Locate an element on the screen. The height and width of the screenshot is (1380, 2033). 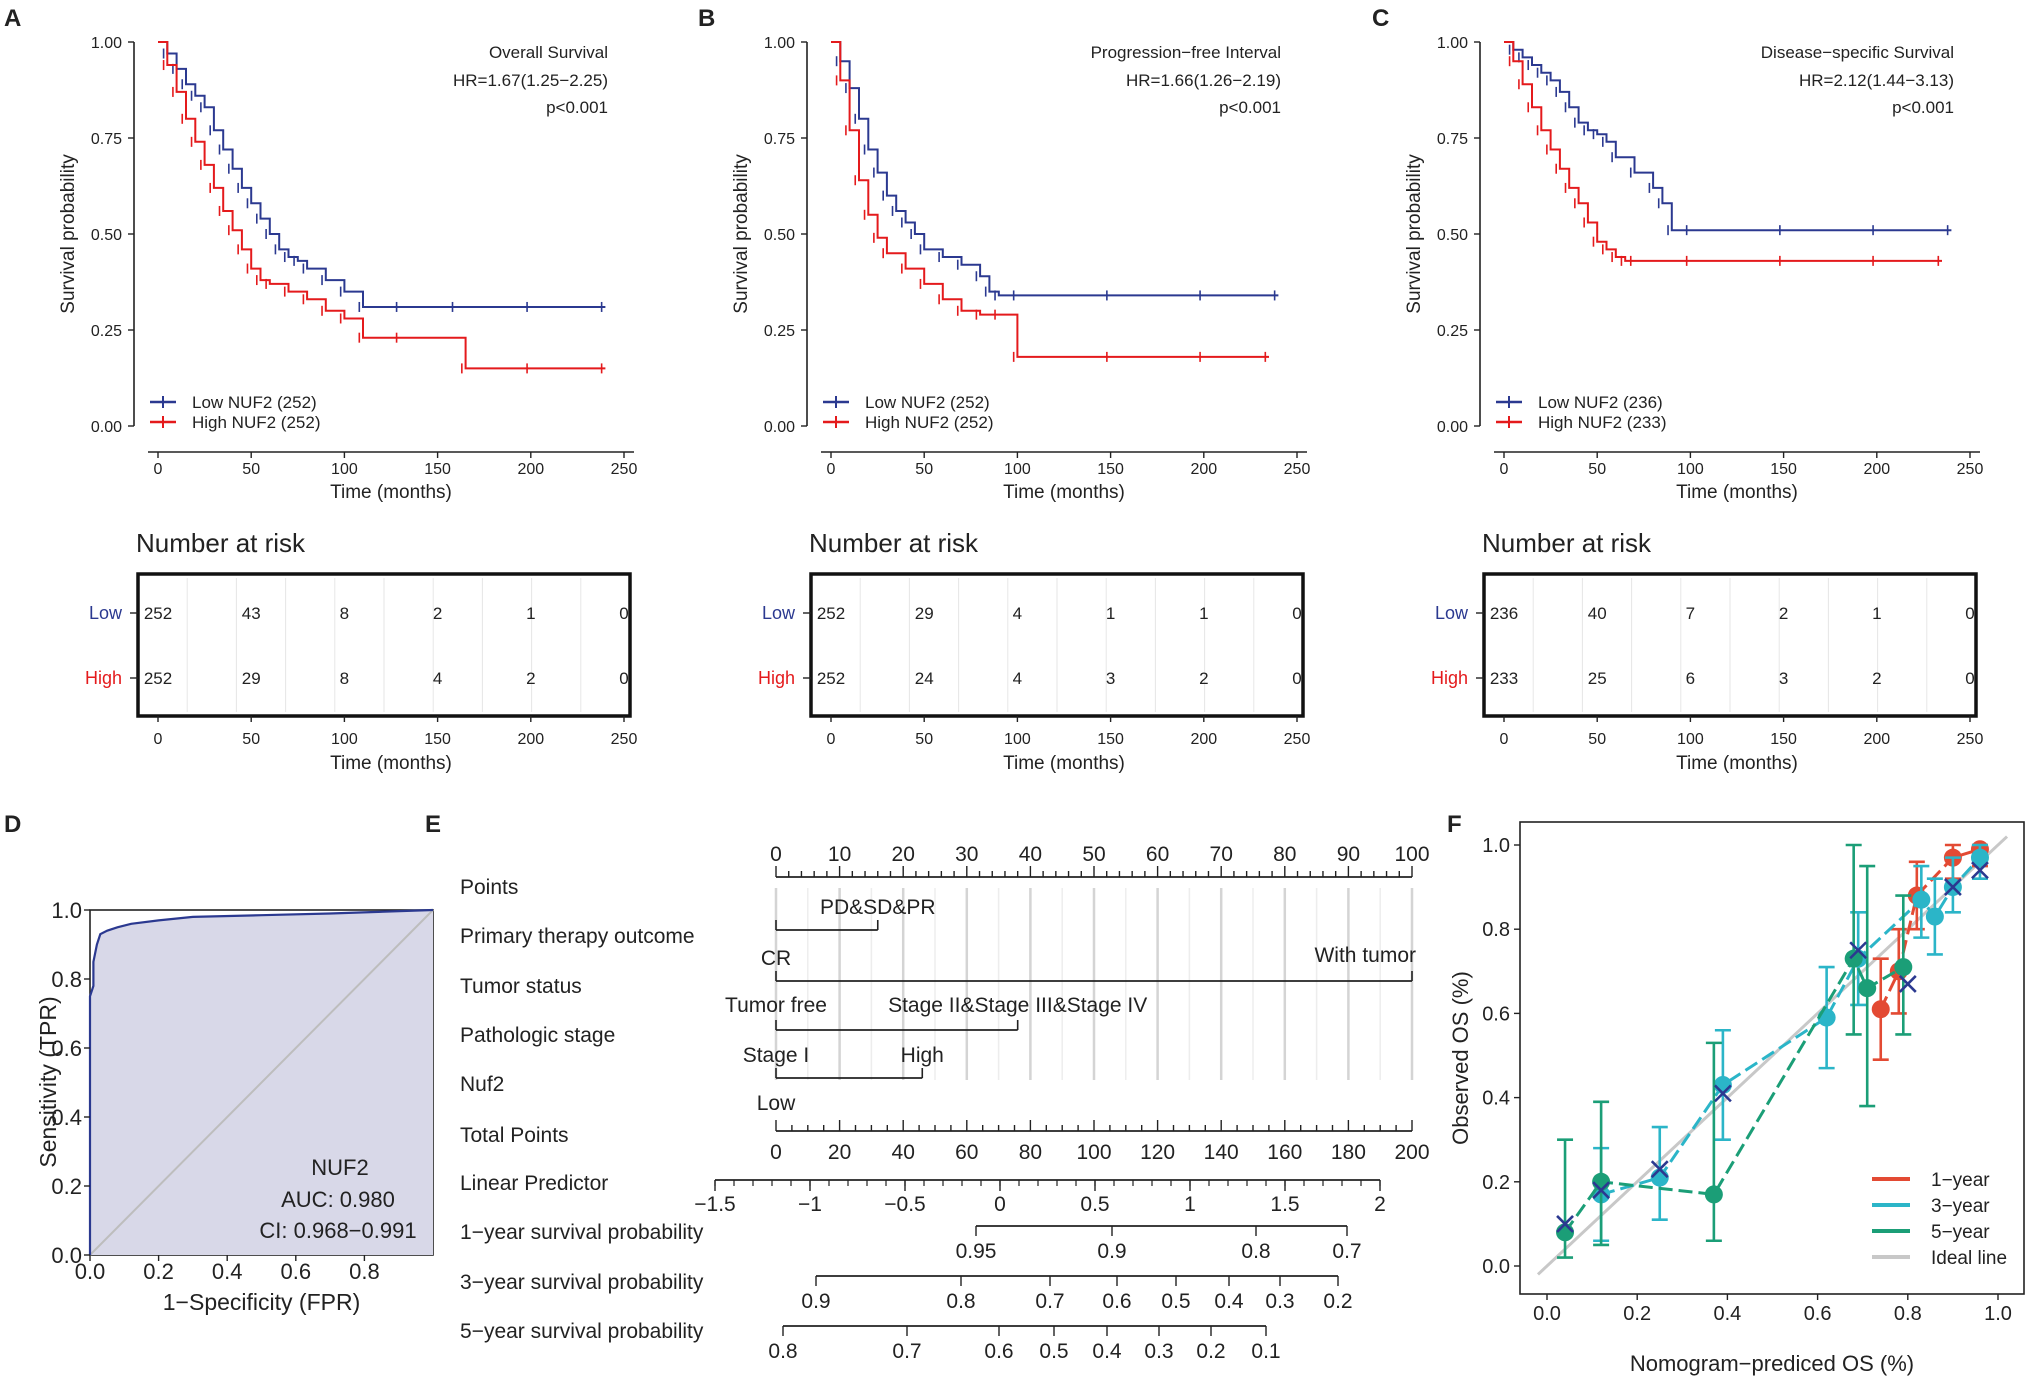
legend-label: High NUF2 (252) is located at coordinates (929, 422).